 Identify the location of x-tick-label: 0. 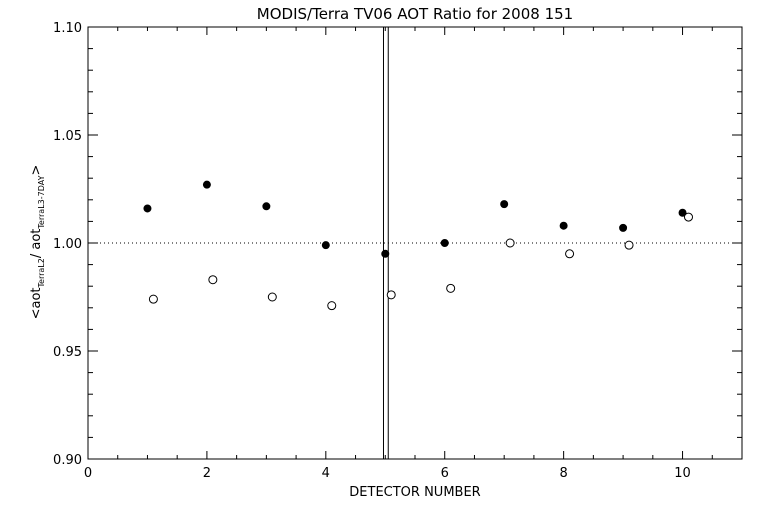
(88, 473).